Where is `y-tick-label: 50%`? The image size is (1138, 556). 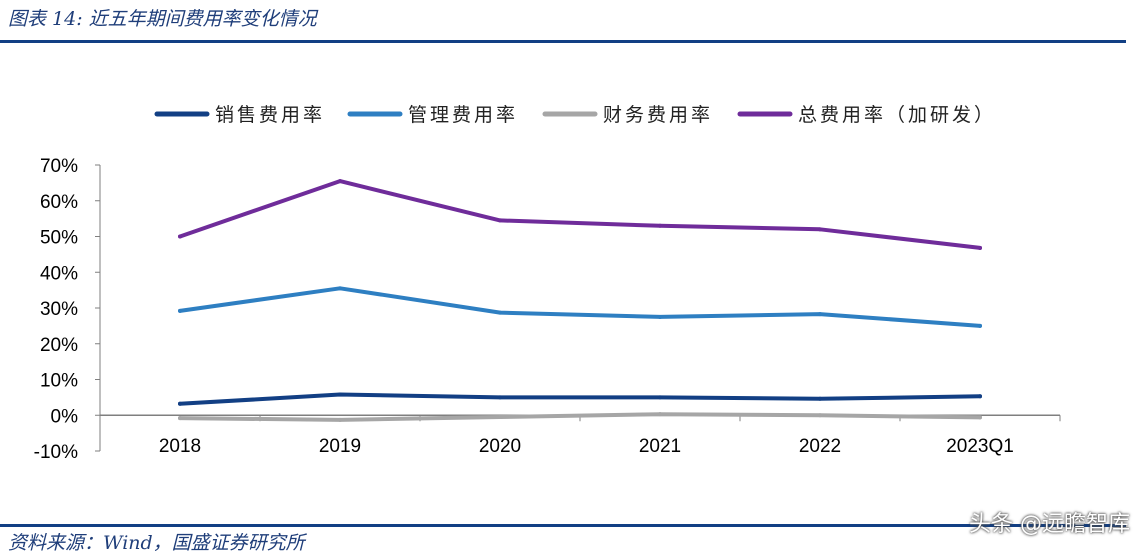 y-tick-label: 50% is located at coordinates (59, 238).